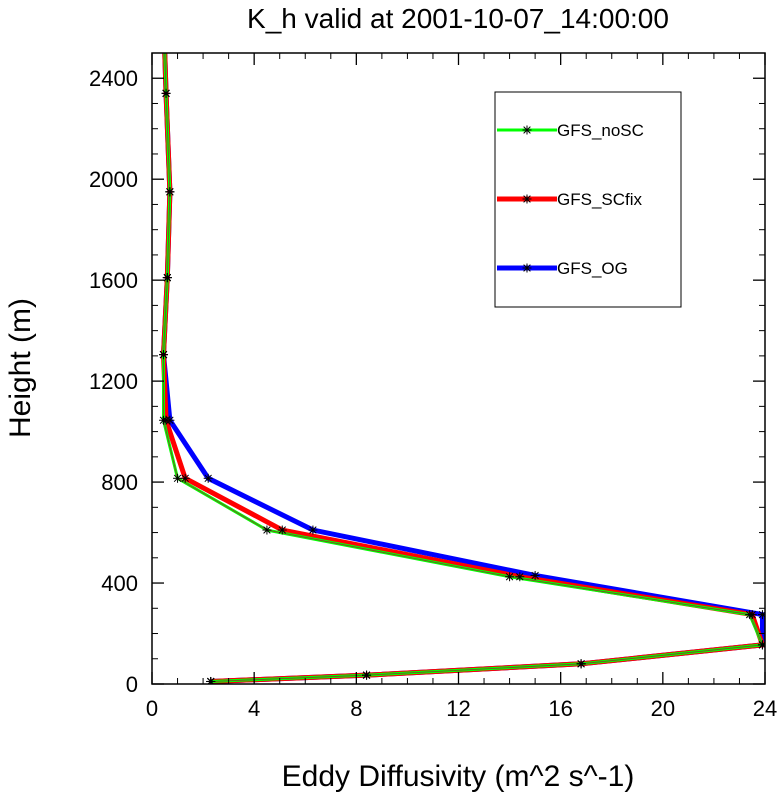 Image resolution: width=783 pixels, height=796 pixels. What do you see at coordinates (600, 199) in the screenshot?
I see `legend-label: GFS_SCfix` at bounding box center [600, 199].